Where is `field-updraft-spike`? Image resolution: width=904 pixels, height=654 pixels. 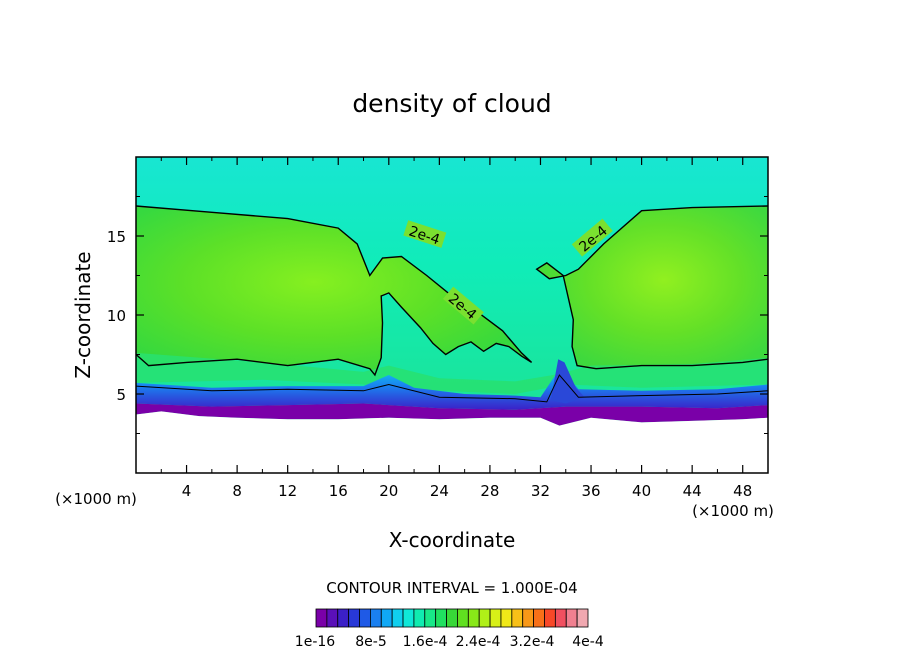
field-updraft-spike is located at coordinates (567, 381).